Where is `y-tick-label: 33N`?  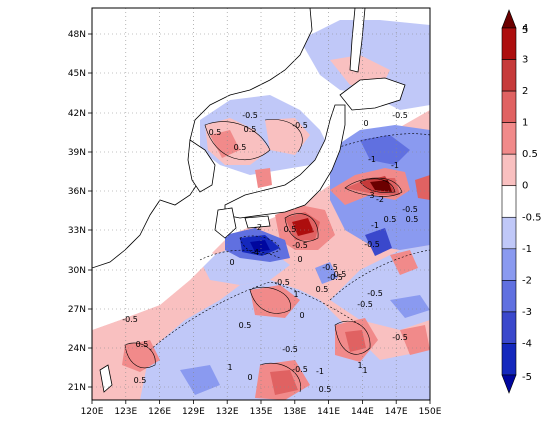
y-tick-label: 33N is located at coordinates (77, 231).